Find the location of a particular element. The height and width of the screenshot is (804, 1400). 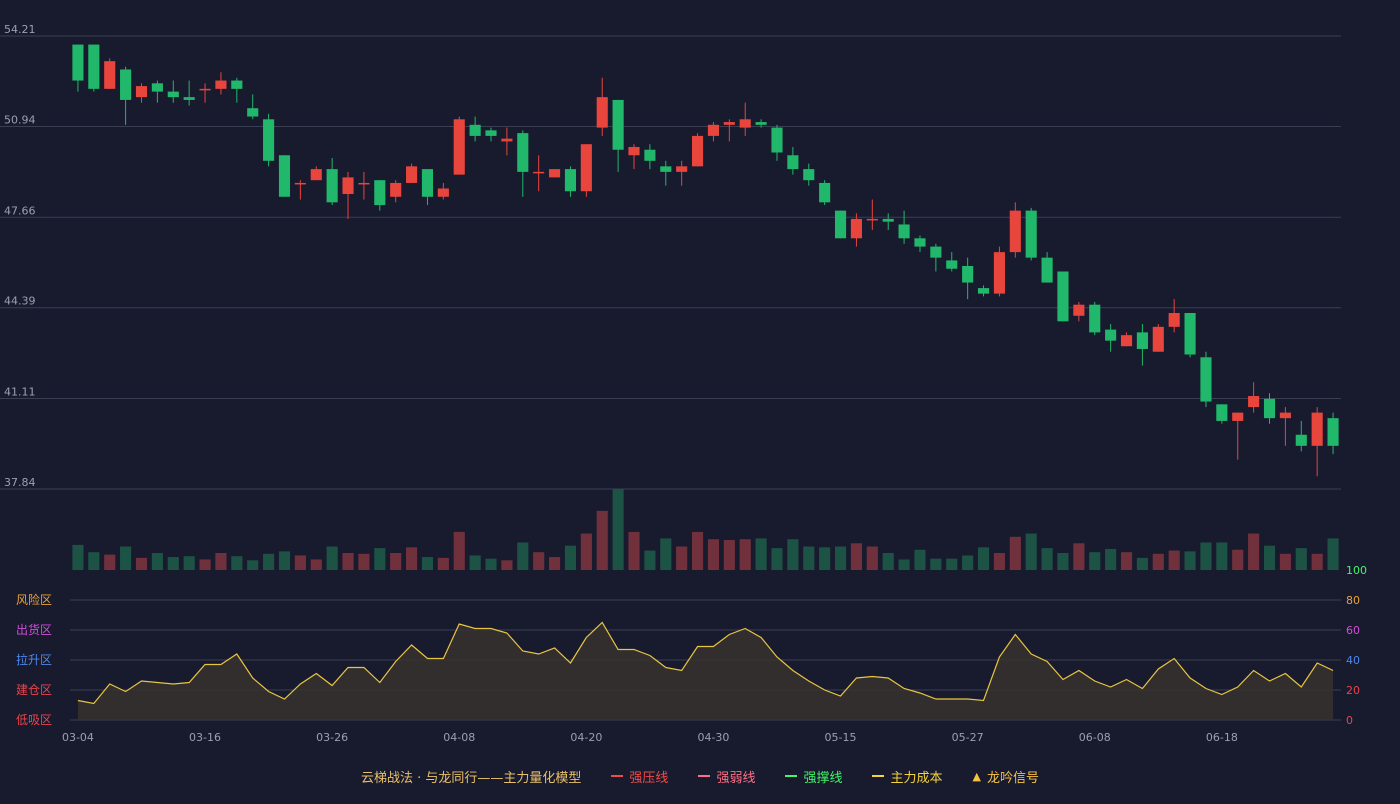

legend-label: 强弱线 is located at coordinates (736, 778).